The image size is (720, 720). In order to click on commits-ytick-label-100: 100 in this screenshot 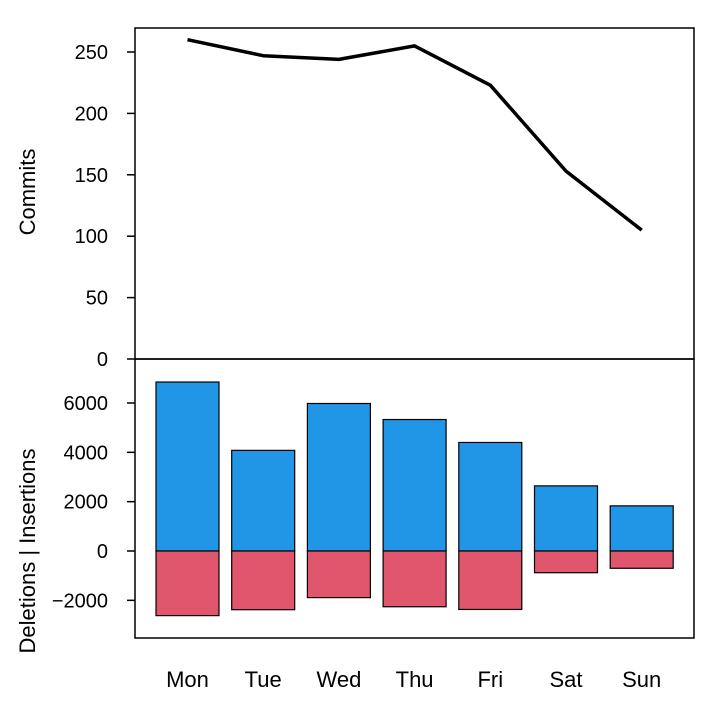, I will do `click(91, 237)`.